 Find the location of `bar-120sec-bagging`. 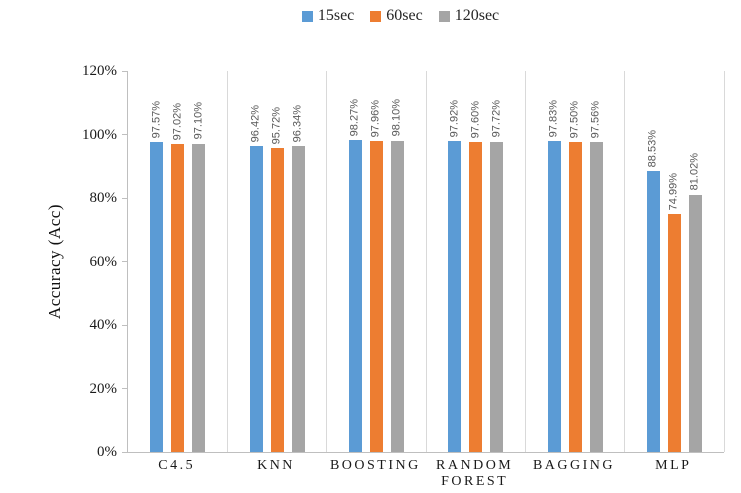

bar-120sec-bagging is located at coordinates (596, 297).